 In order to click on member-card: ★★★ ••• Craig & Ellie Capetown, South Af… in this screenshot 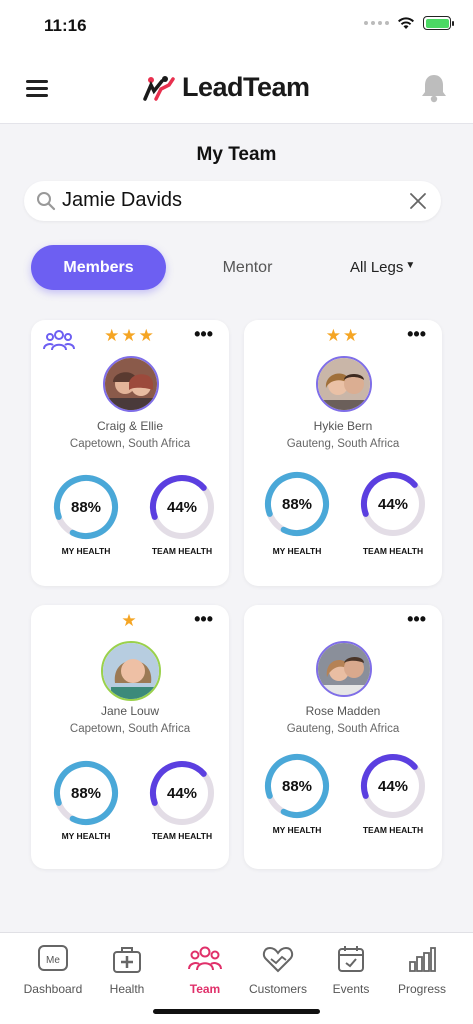, I will do `click(130, 453)`.